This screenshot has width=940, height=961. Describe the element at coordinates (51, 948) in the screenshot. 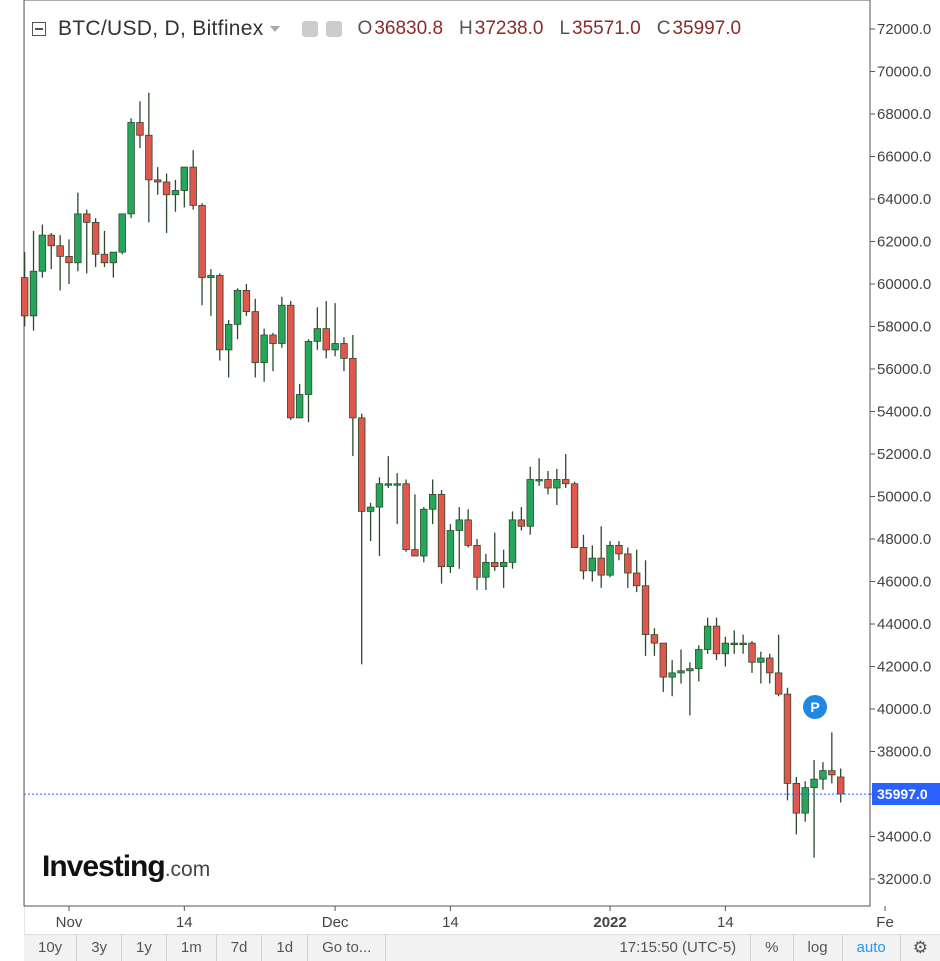

I see `range-10y-button: 10y` at that location.